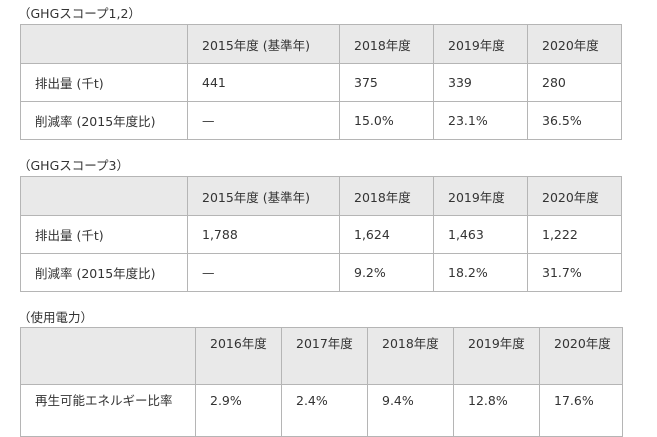  I want to click on table-cell: 15.0%, so click(386, 120).